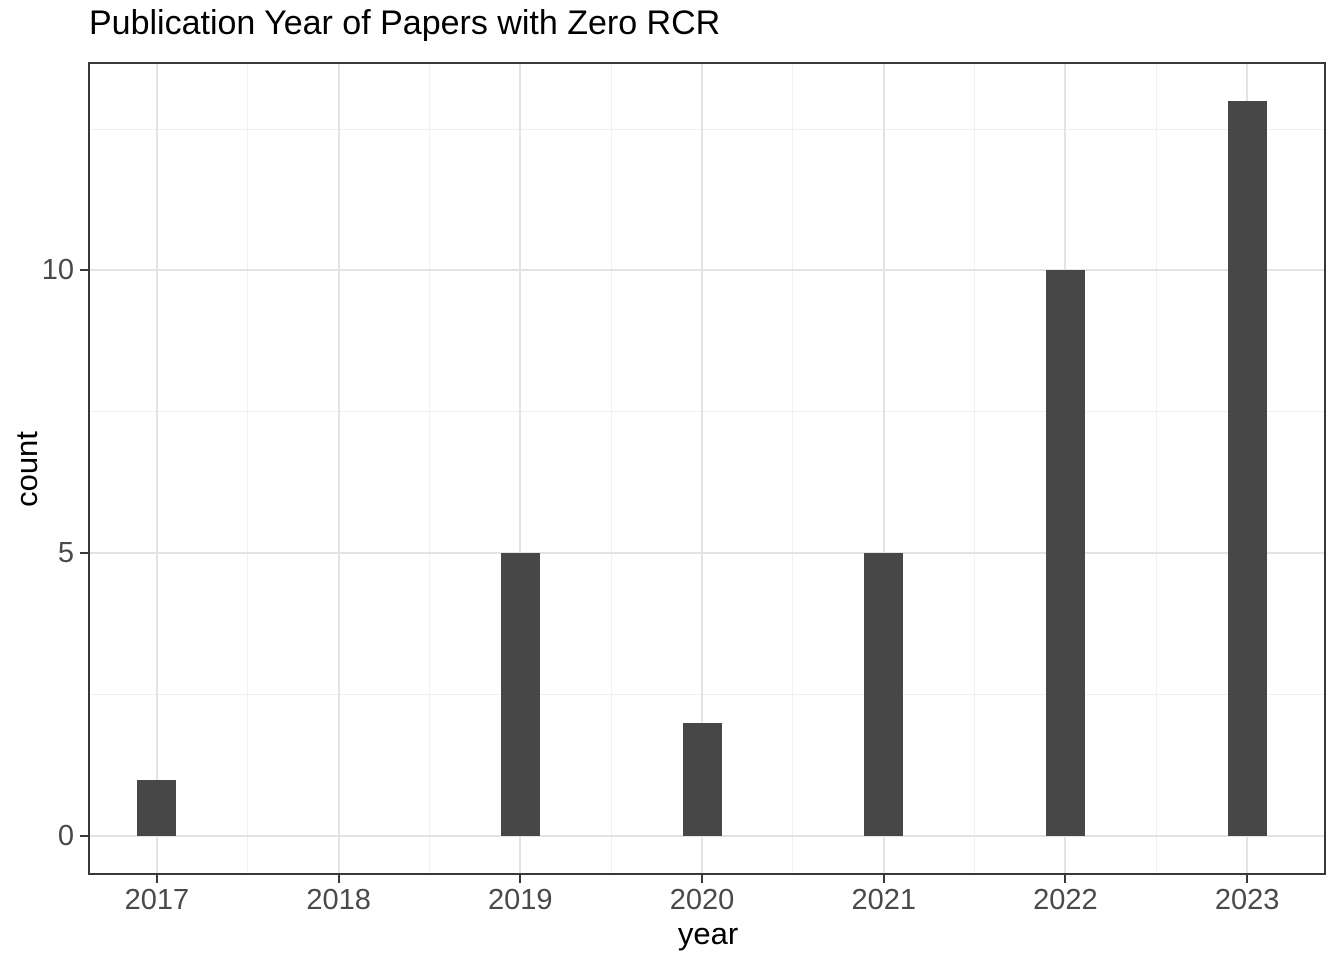 The height and width of the screenshot is (960, 1344). I want to click on y-tick-label: 5, so click(65, 553).